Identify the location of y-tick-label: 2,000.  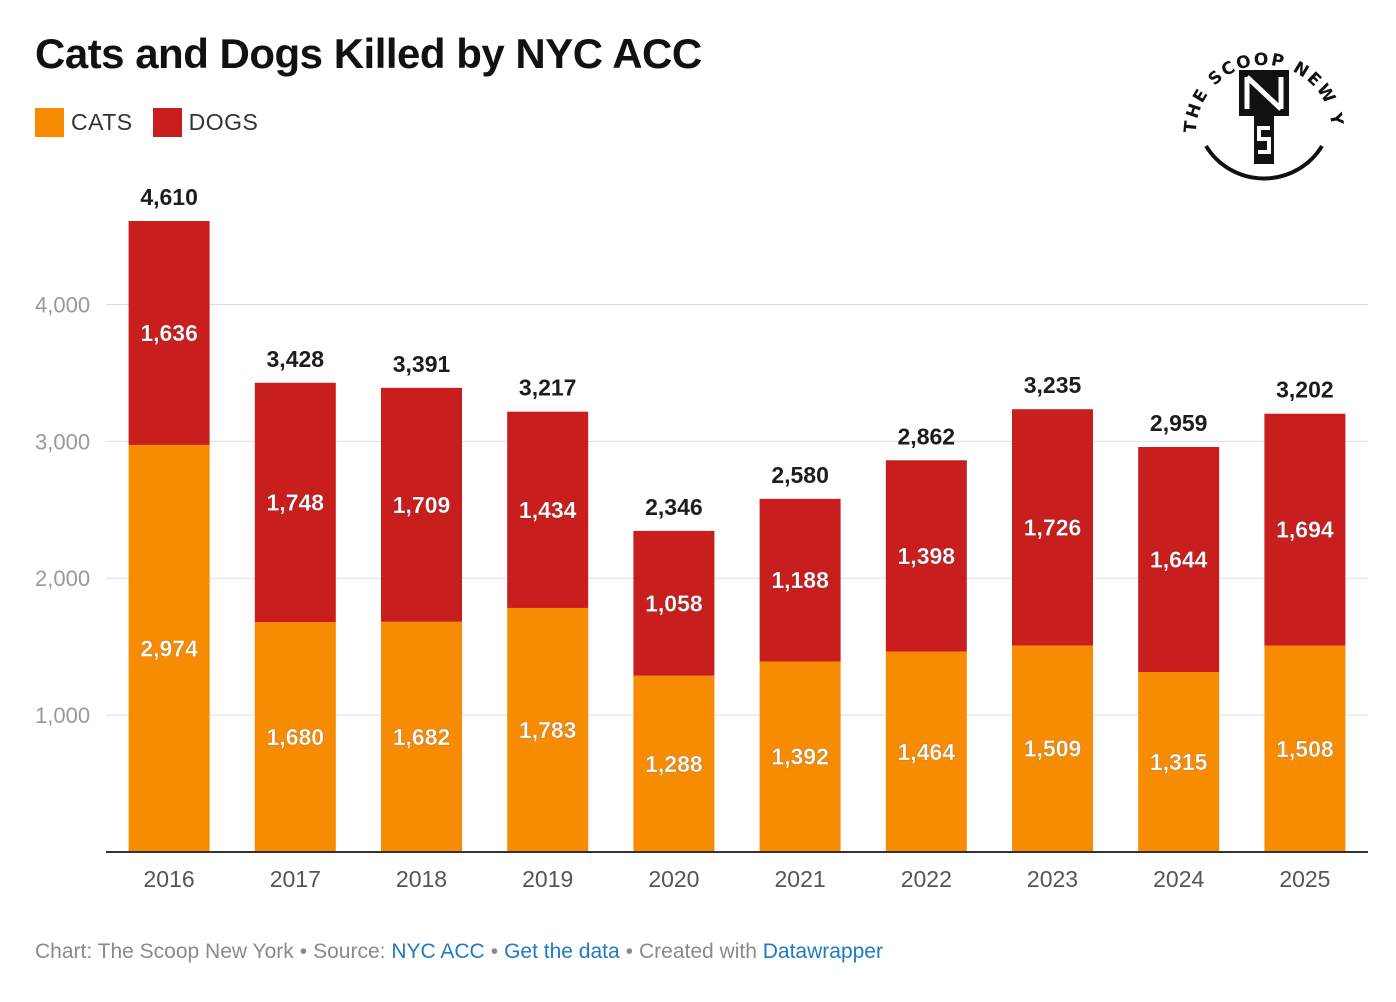
(62, 578).